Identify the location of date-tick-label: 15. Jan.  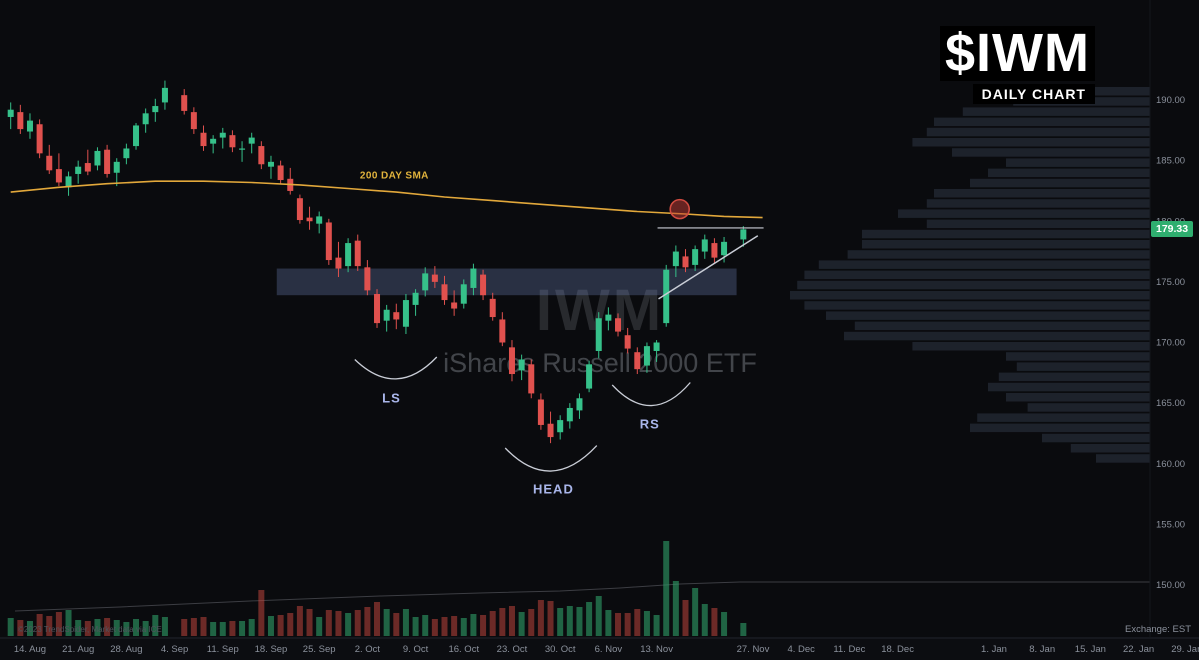
(1090, 649).